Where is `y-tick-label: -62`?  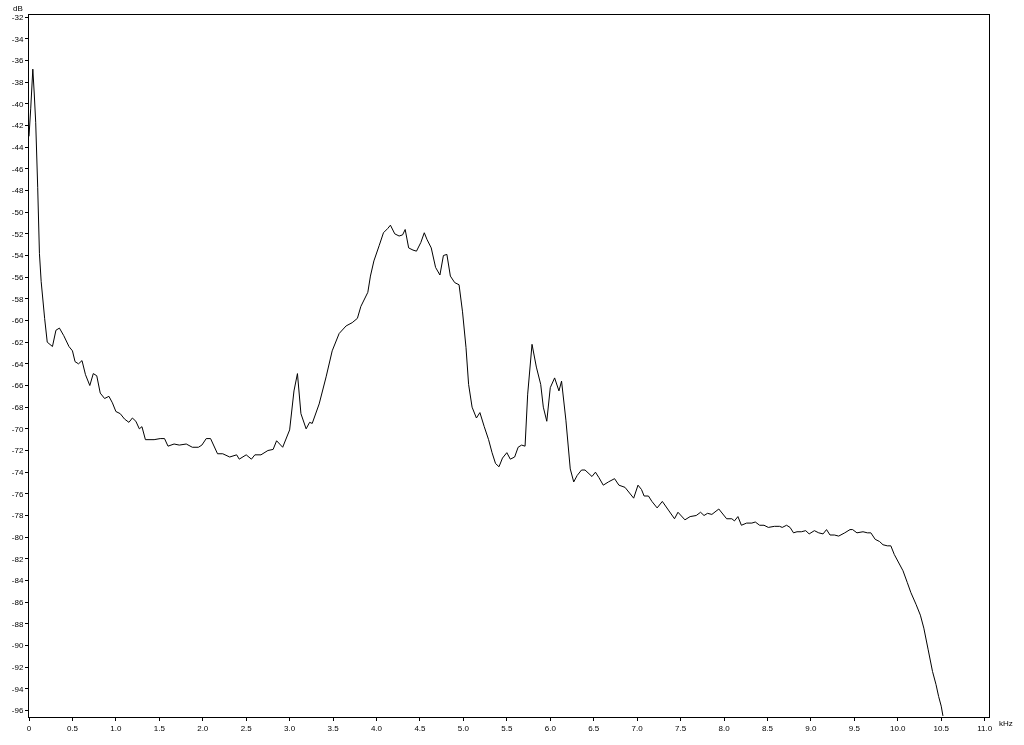
y-tick-label: -62 is located at coordinates (17, 342).